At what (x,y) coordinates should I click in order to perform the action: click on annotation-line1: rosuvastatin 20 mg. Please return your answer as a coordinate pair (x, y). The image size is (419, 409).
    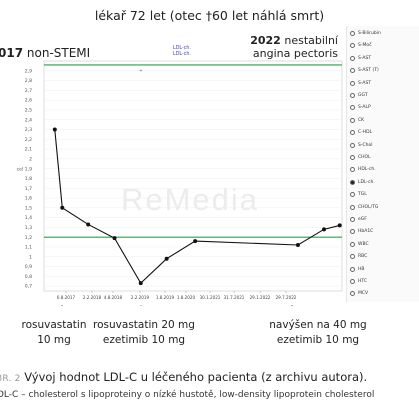
    Looking at the image, I should click on (144, 325).